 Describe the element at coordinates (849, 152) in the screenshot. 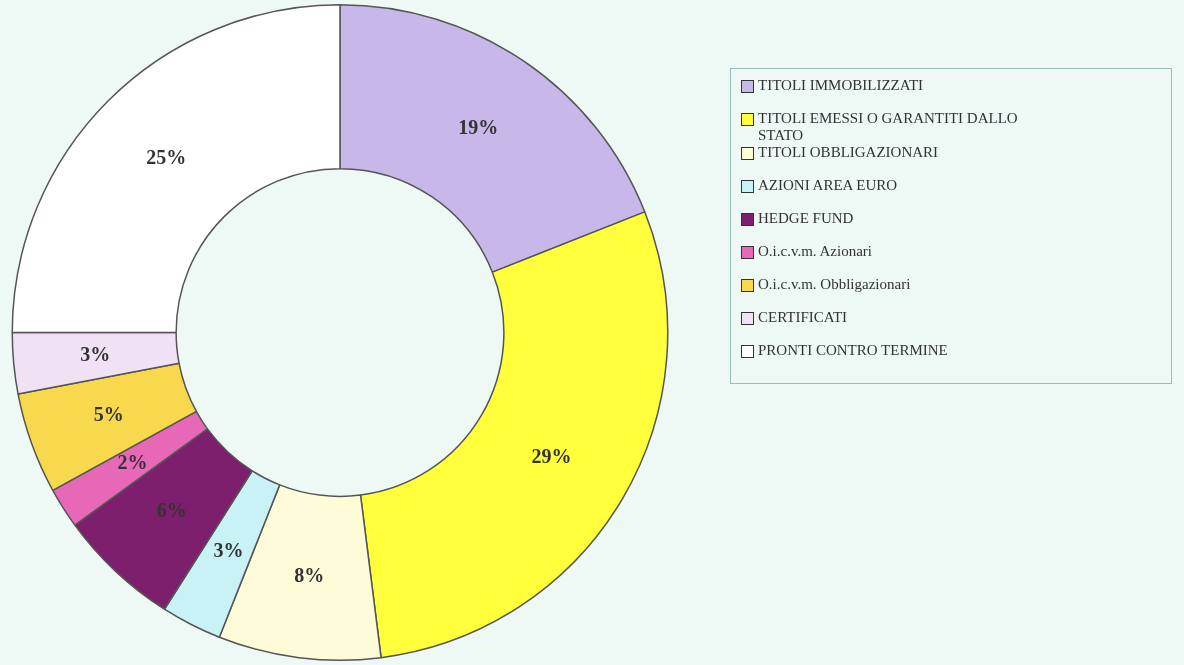

I see `legend-label: TITOLI OBBLIGAZIONARI` at that location.